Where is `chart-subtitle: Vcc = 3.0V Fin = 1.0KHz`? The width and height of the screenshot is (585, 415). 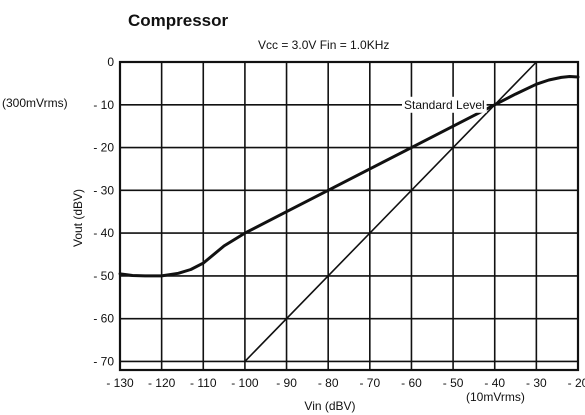
chart-subtitle: Vcc = 3.0V Fin = 1.0KHz is located at coordinates (323, 45).